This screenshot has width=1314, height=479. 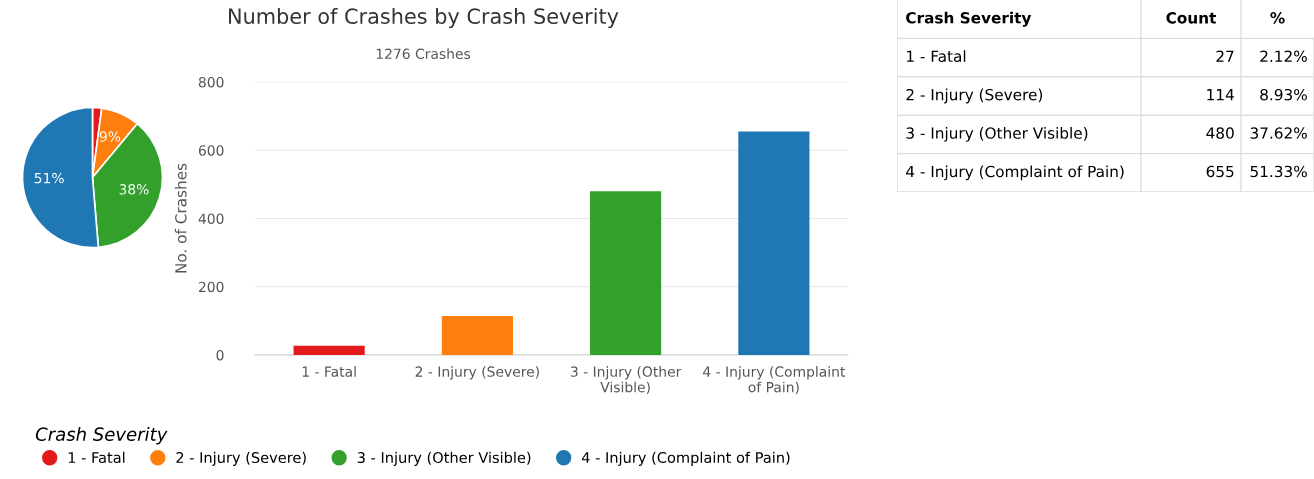 What do you see at coordinates (685, 458) in the screenshot?
I see `legend-label: 4 - Injury (Complaint of Pain)` at bounding box center [685, 458].